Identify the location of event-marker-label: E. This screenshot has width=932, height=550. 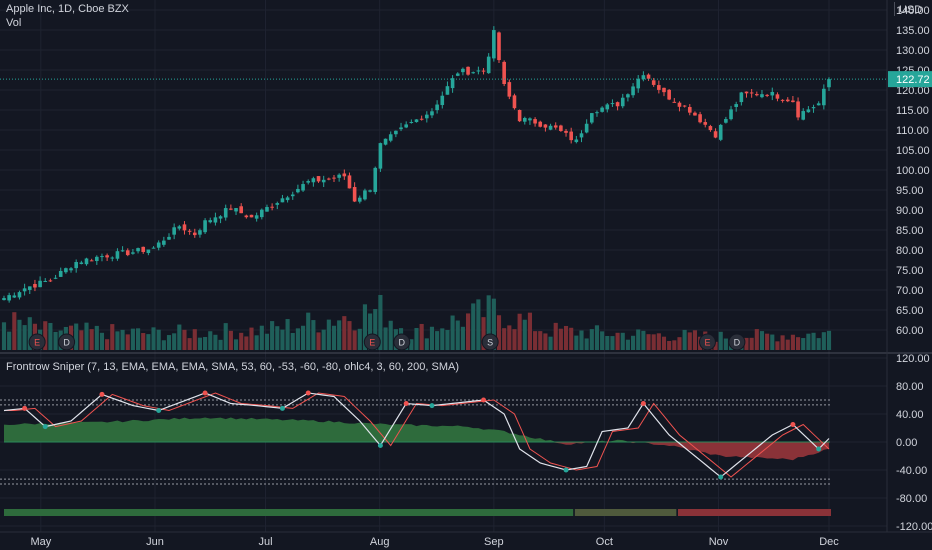
(372, 343).